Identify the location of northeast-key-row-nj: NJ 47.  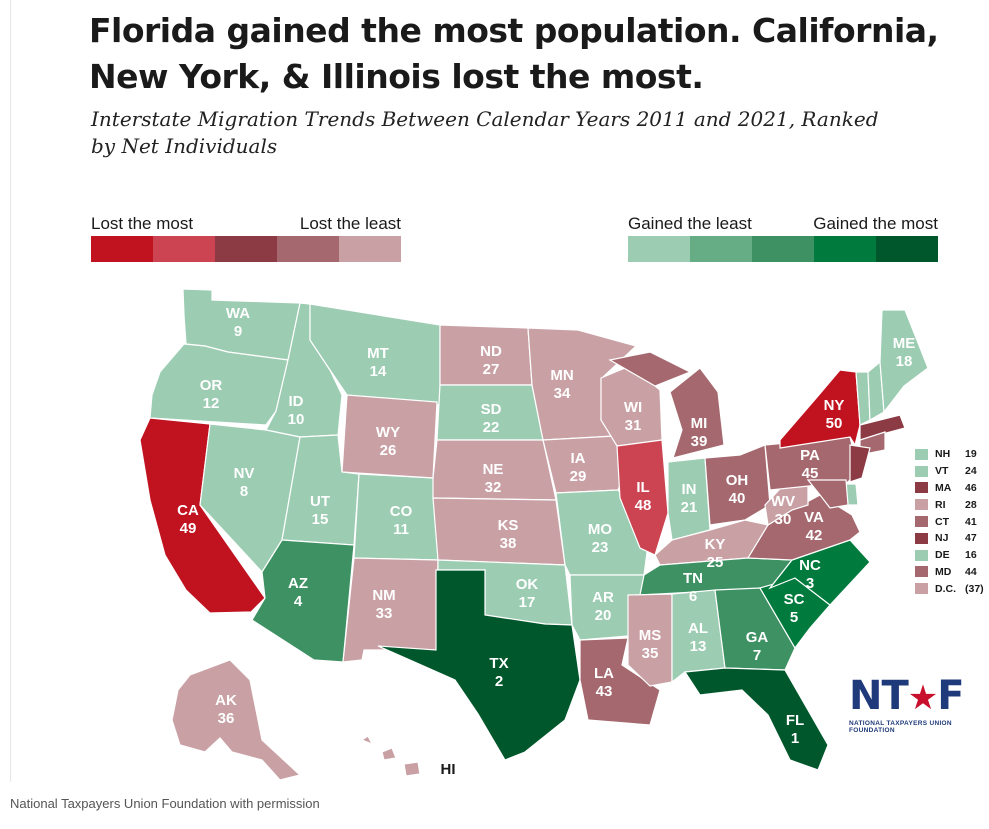
(951, 538).